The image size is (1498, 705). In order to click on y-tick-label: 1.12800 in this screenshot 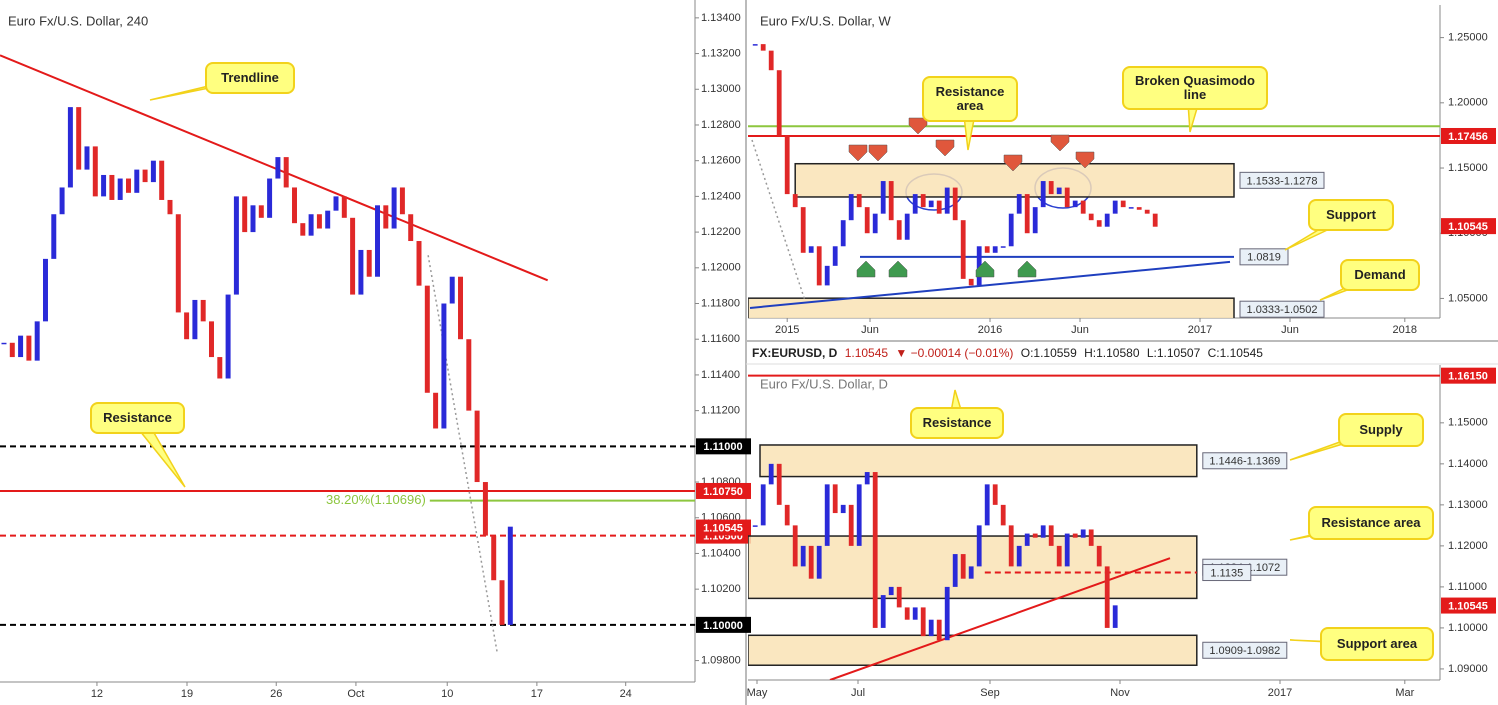, I will do `click(721, 125)`.